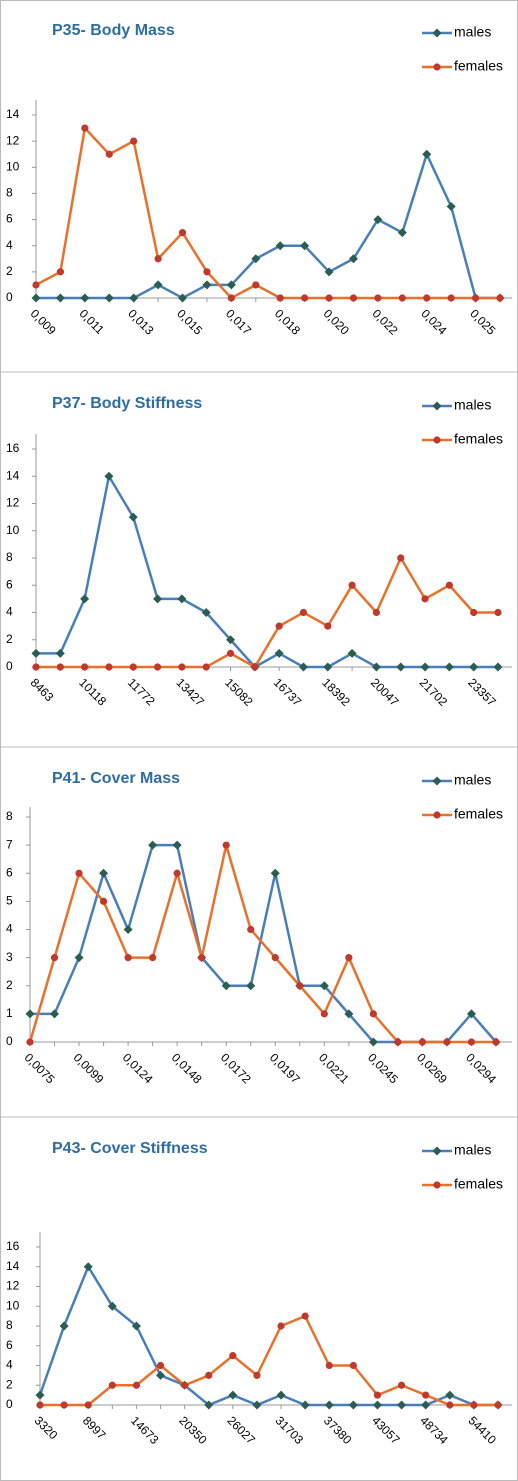 The width and height of the screenshot is (518, 1481). I want to click on legend-label: males, so click(472, 1150).